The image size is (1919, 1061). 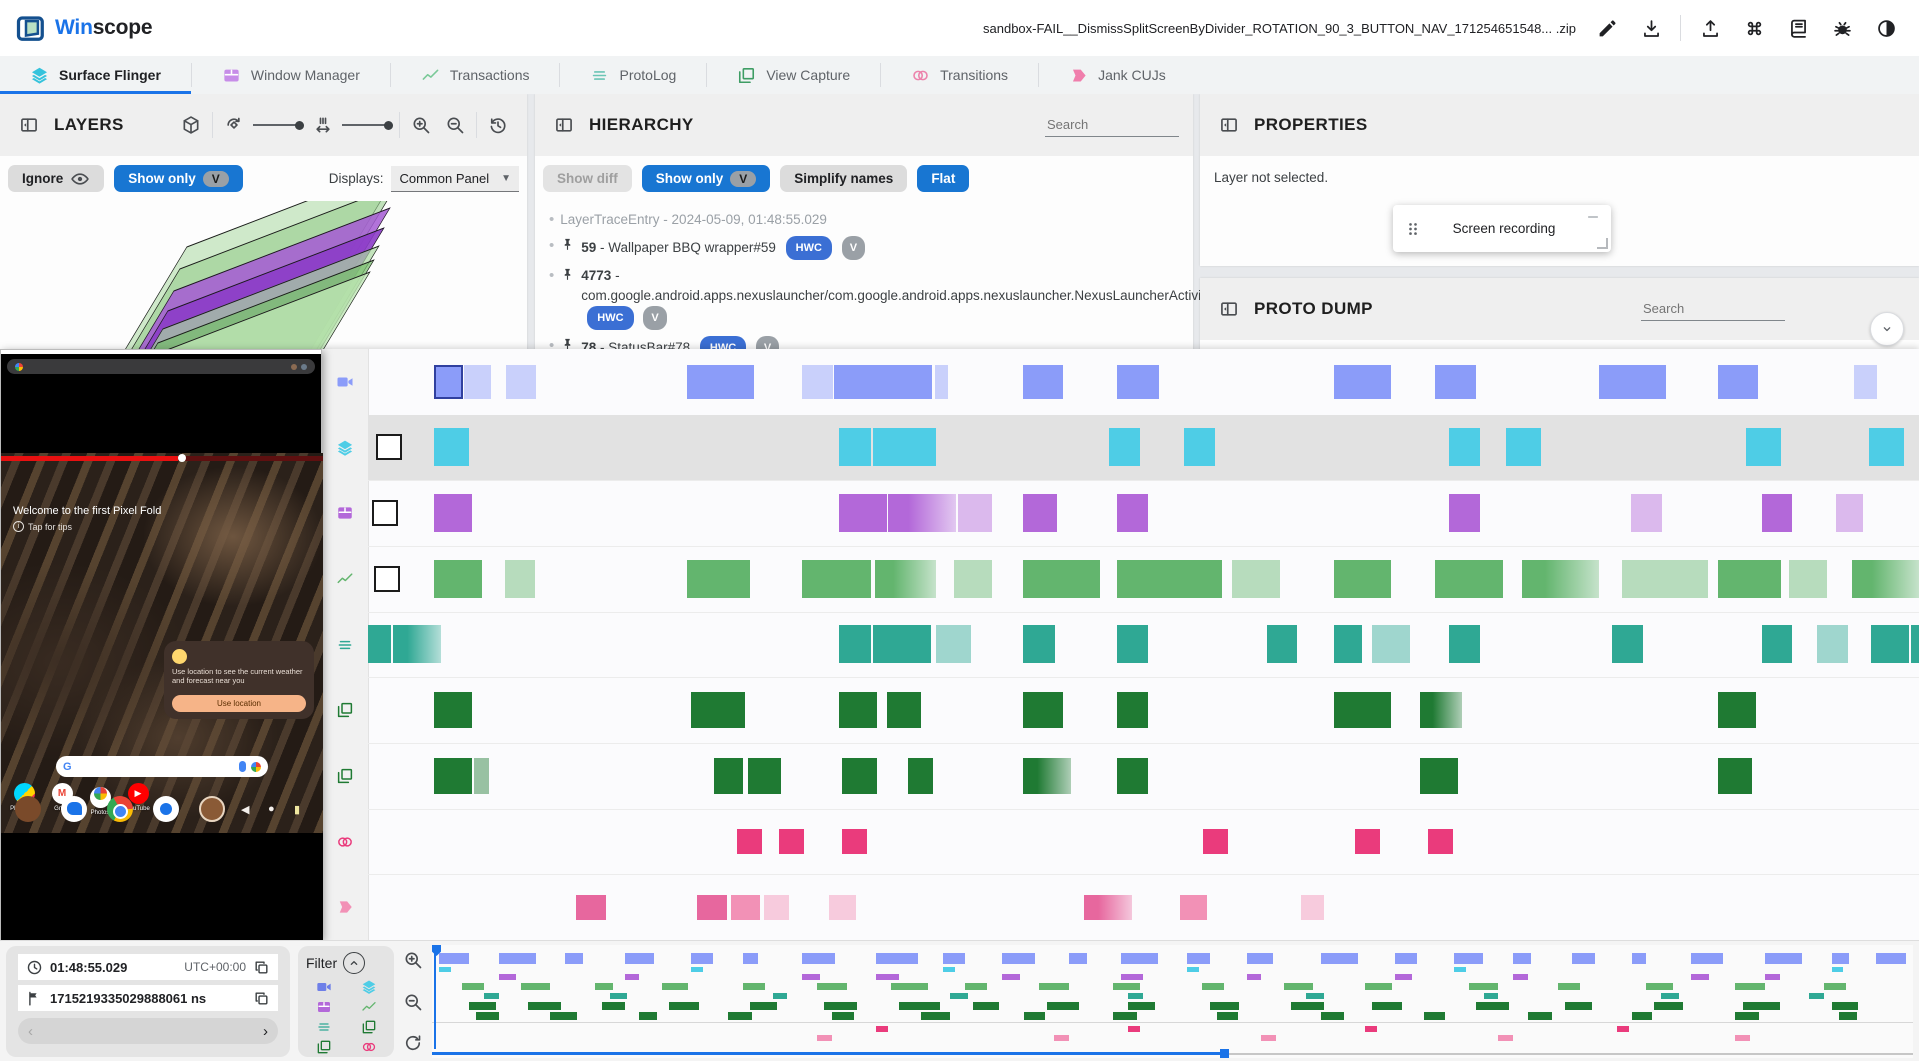 What do you see at coordinates (844, 178) in the screenshot?
I see `simplify-names-button: Simplify names` at bounding box center [844, 178].